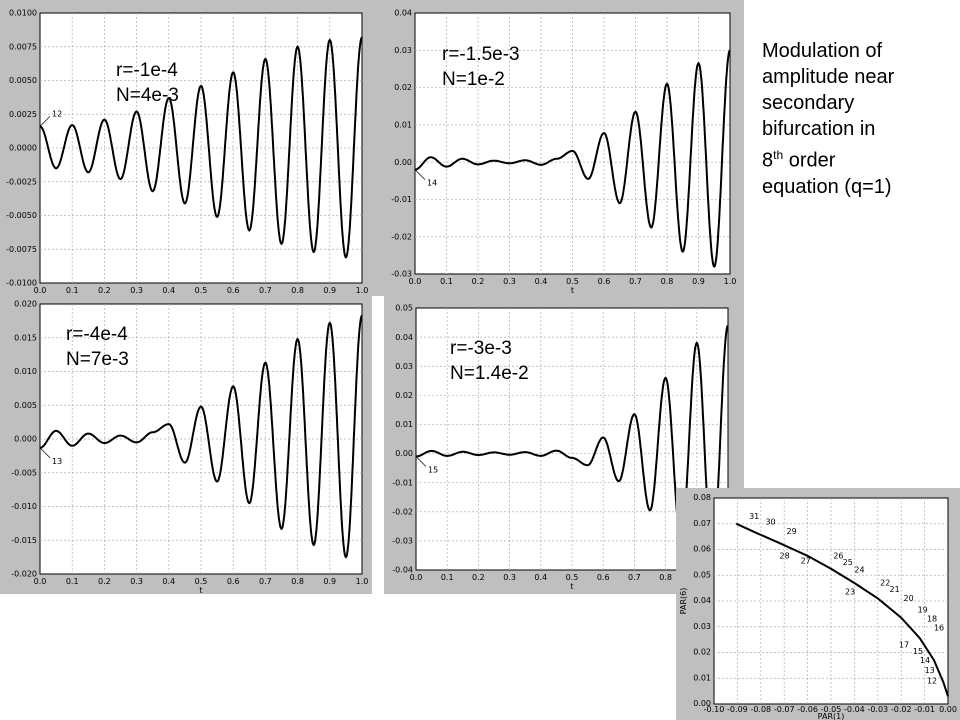  I want to click on param-label-3: r=-4e-4 N=7e-3, so click(97, 347).